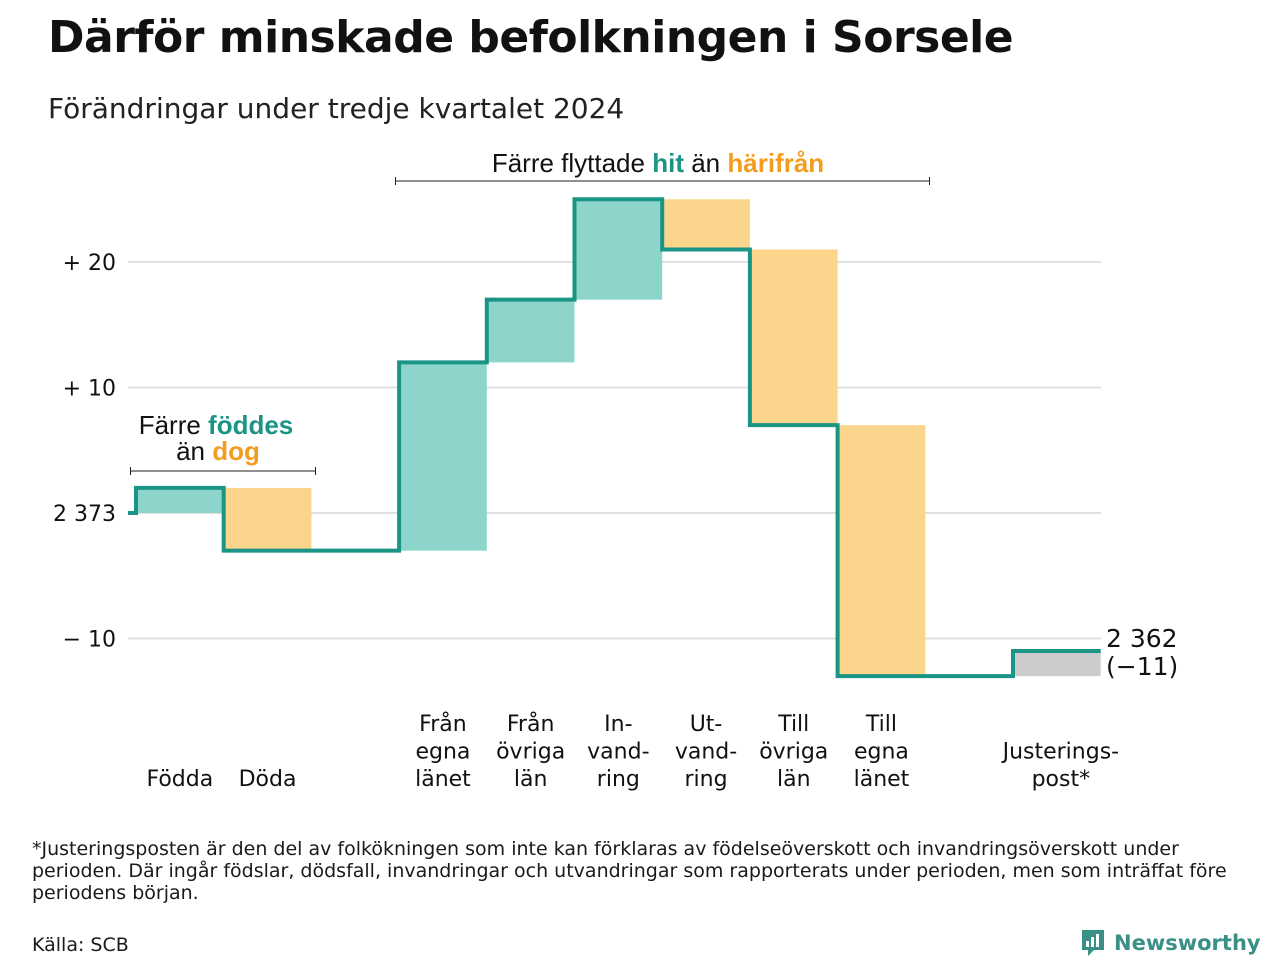 The image size is (1280, 960). I want to click on end-value-label: 2 362, so click(1142, 638).